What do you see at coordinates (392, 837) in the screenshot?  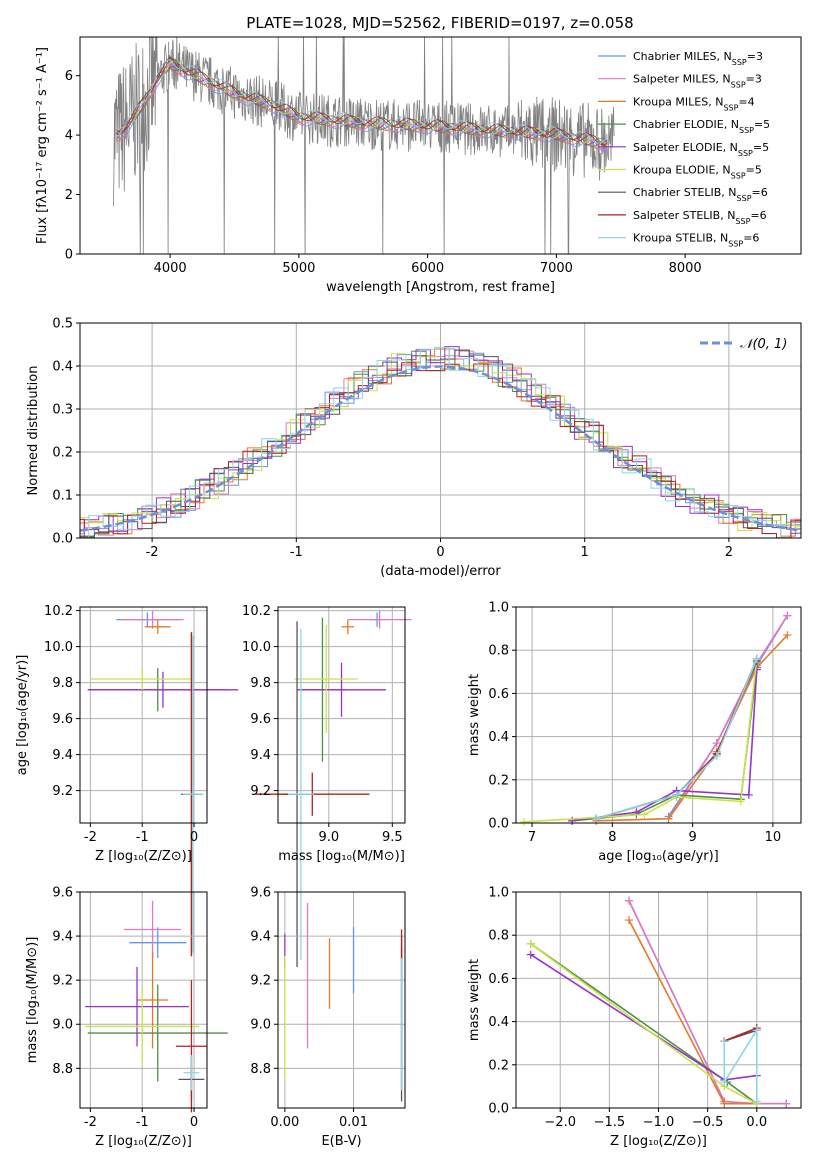 I see `x-tick-label: 9.5` at bounding box center [392, 837].